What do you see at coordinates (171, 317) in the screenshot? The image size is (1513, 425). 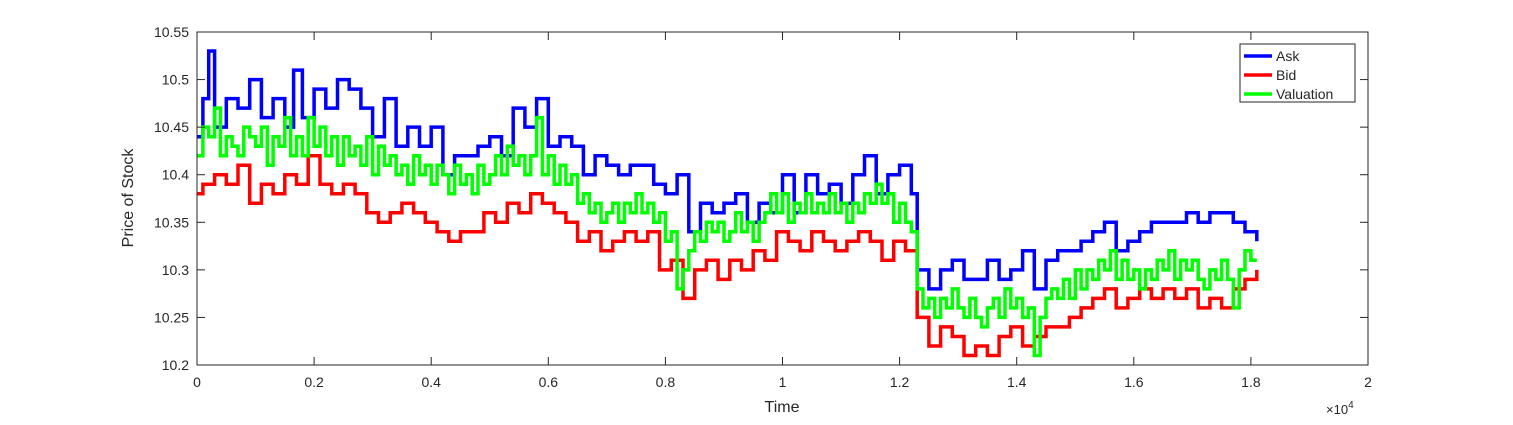 I see `y-tick-label: 10.25` at bounding box center [171, 317].